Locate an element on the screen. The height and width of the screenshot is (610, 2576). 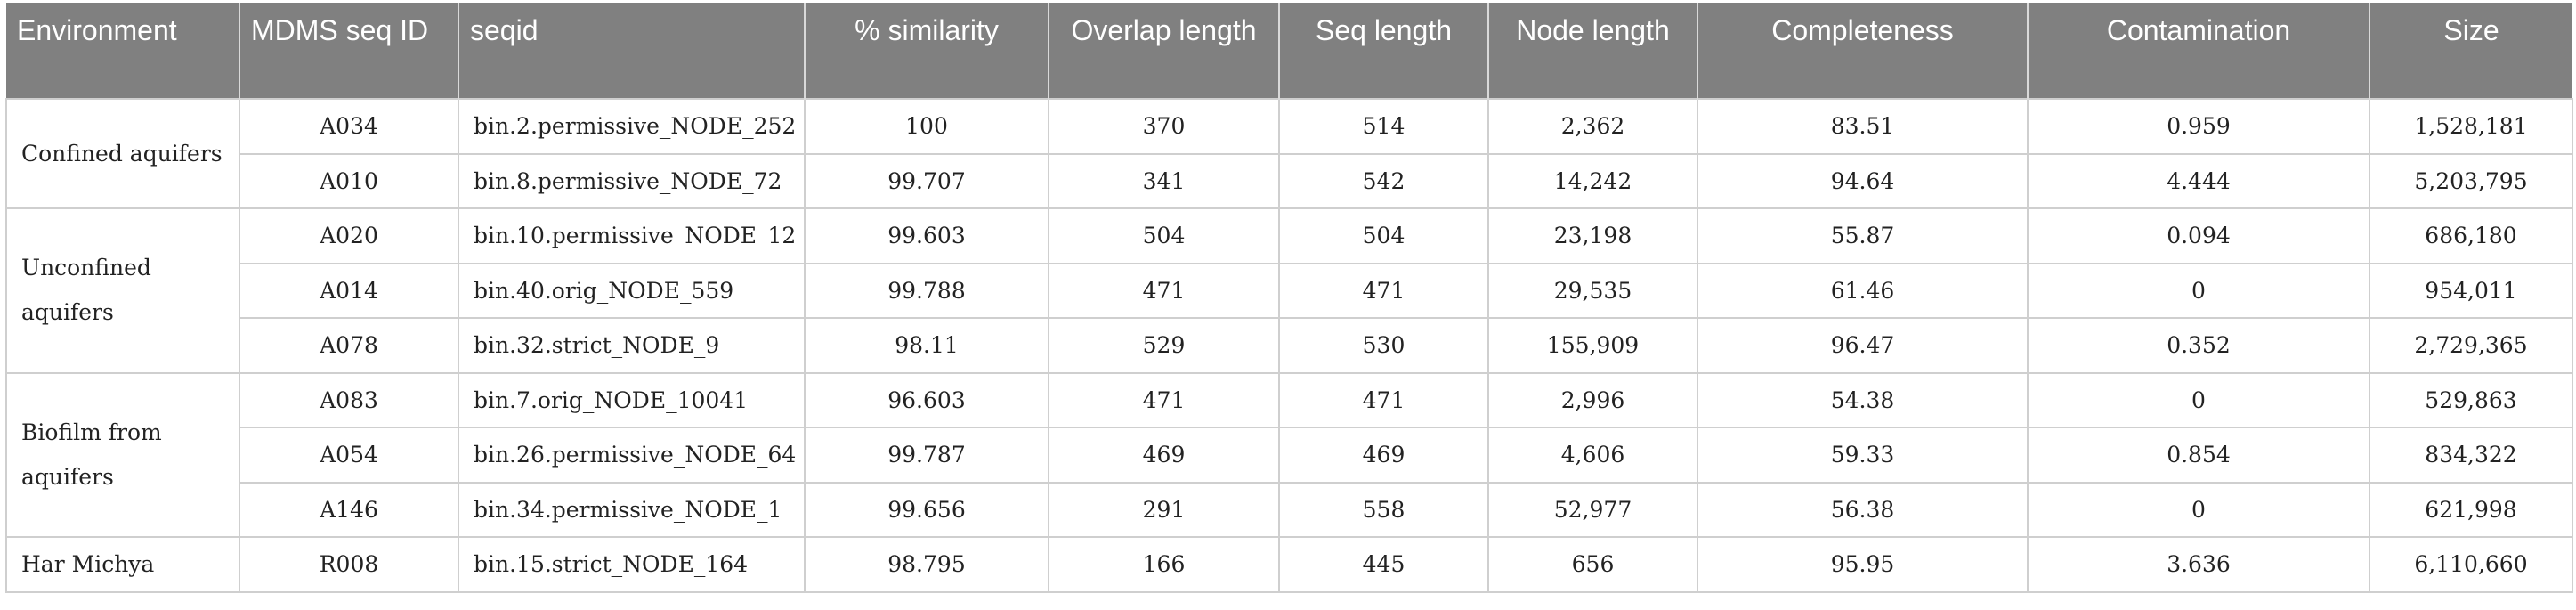
cell-seq-length: 558 is located at coordinates (1383, 509).